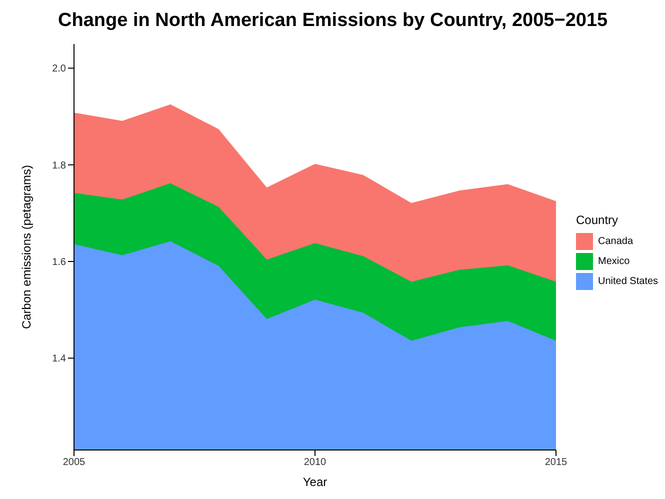 The image size is (665, 499). I want to click on legend-label: Canada, so click(616, 241).